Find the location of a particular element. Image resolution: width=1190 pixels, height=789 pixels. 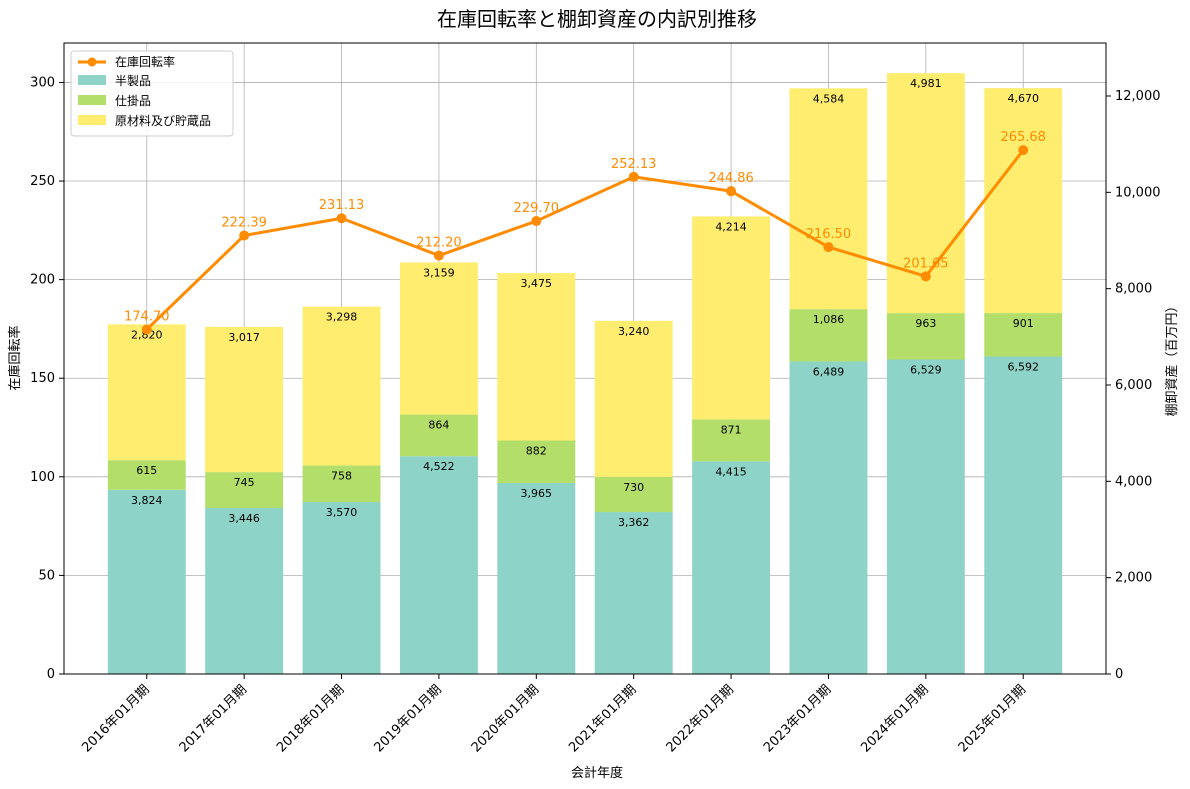

chart-title: 在庫回転率と棚卸資産の内訳別推移 is located at coordinates (597, 19).